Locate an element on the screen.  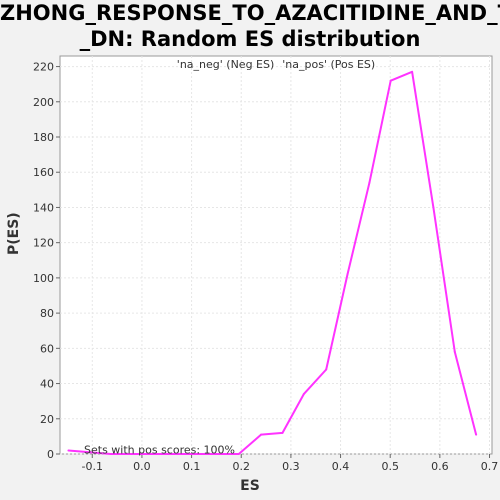
y-axis-label: P(ES) is located at coordinates (14, 233).